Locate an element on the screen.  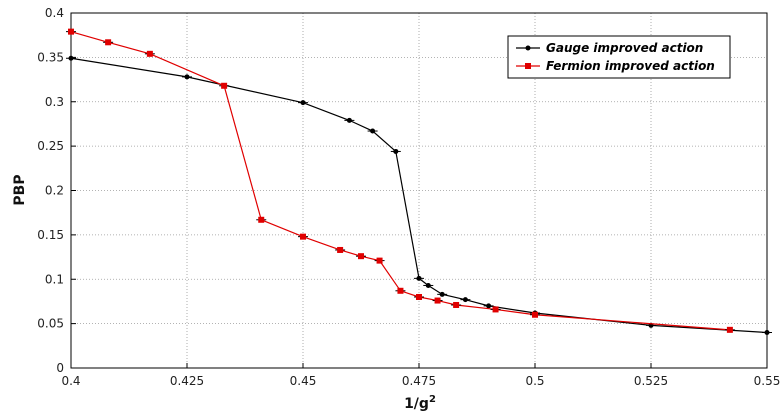
legend-box is located at coordinates (619, 57).